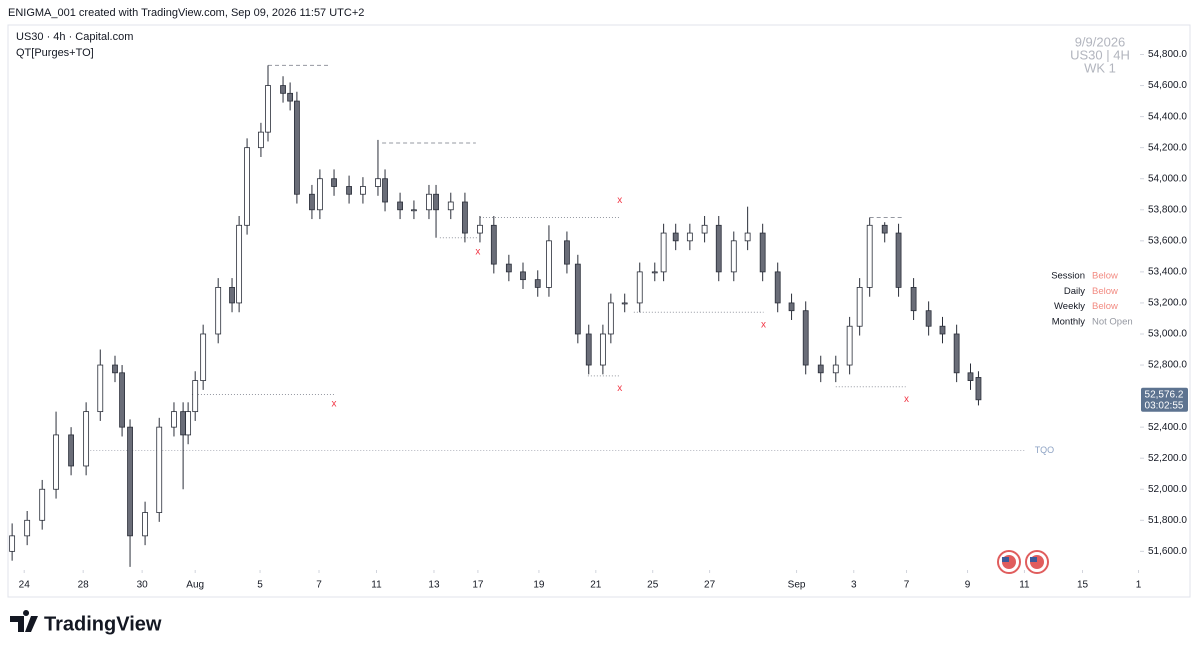 Image resolution: width=1200 pixels, height=651 pixels. I want to click on y-tick-label: 54,800.0, so click(1167, 54).